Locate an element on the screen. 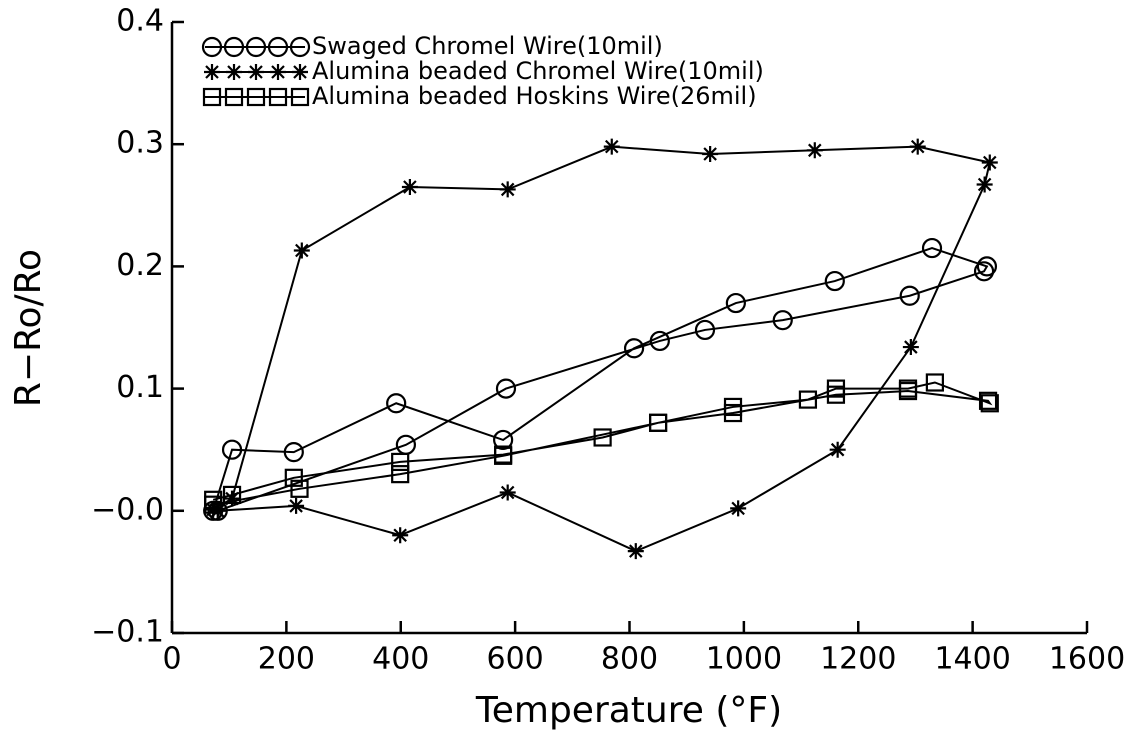 The image size is (1141, 738). legend-label: Swaged Chromel Wire(10mil) is located at coordinates (487, 46).